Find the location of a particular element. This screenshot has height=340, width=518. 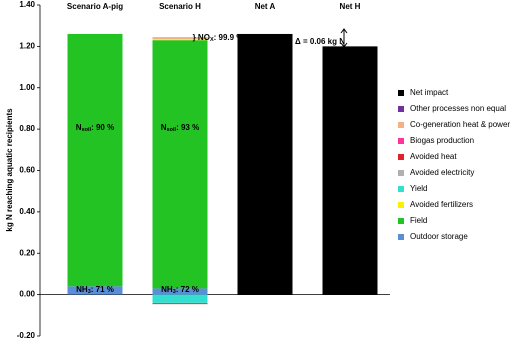

annotation: Δ = 0.06 kg N is located at coordinates (320, 41).